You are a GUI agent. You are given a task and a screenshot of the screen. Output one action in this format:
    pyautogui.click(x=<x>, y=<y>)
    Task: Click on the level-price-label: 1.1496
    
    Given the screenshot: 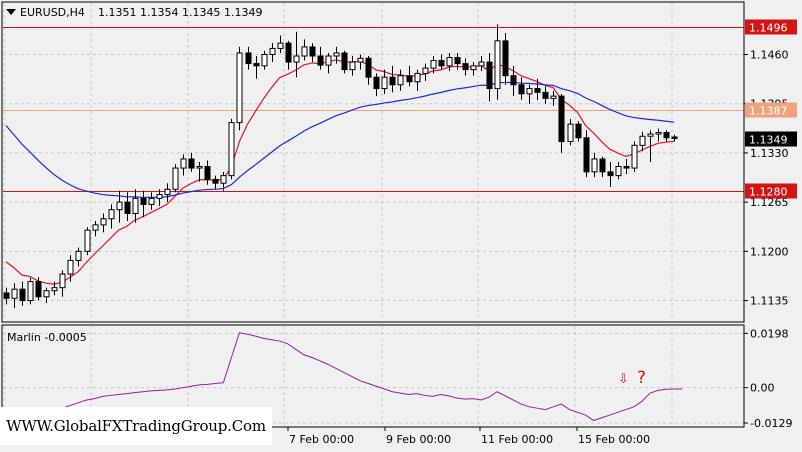 What is the action you would take?
    pyautogui.click(x=768, y=28)
    